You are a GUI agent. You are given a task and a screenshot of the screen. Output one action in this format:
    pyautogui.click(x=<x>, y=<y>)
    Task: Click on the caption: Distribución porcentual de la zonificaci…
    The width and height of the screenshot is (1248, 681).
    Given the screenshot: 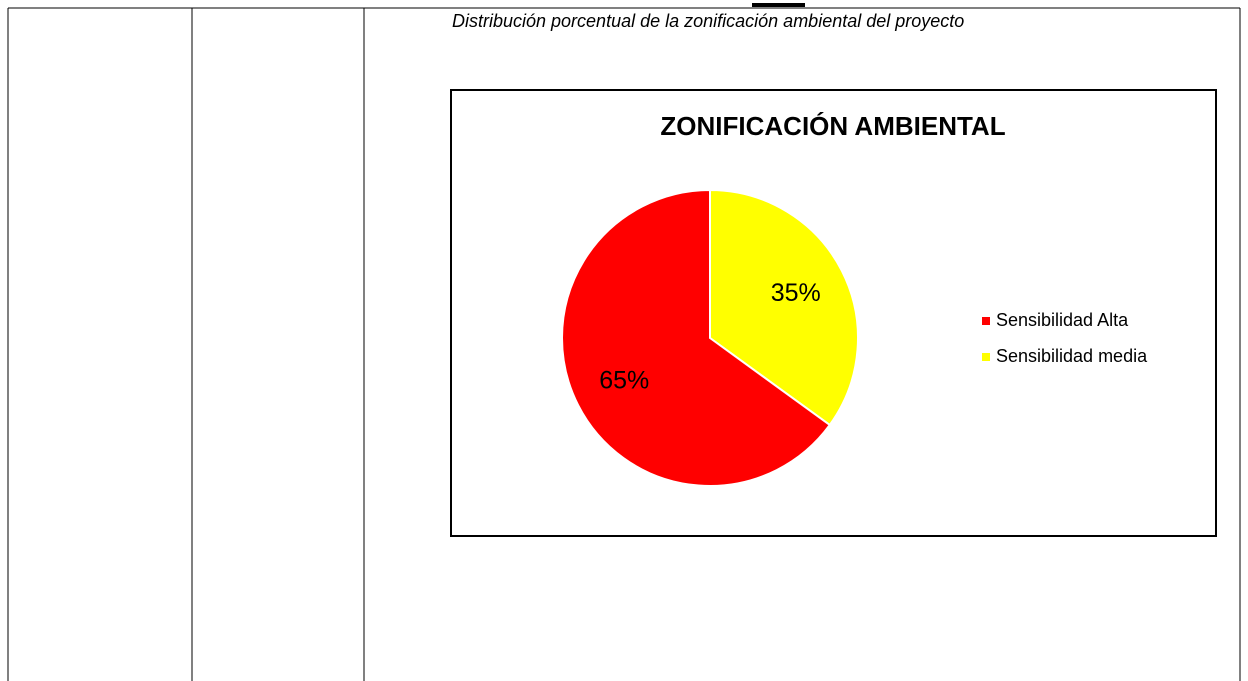 What is the action you would take?
    pyautogui.click(x=708, y=21)
    